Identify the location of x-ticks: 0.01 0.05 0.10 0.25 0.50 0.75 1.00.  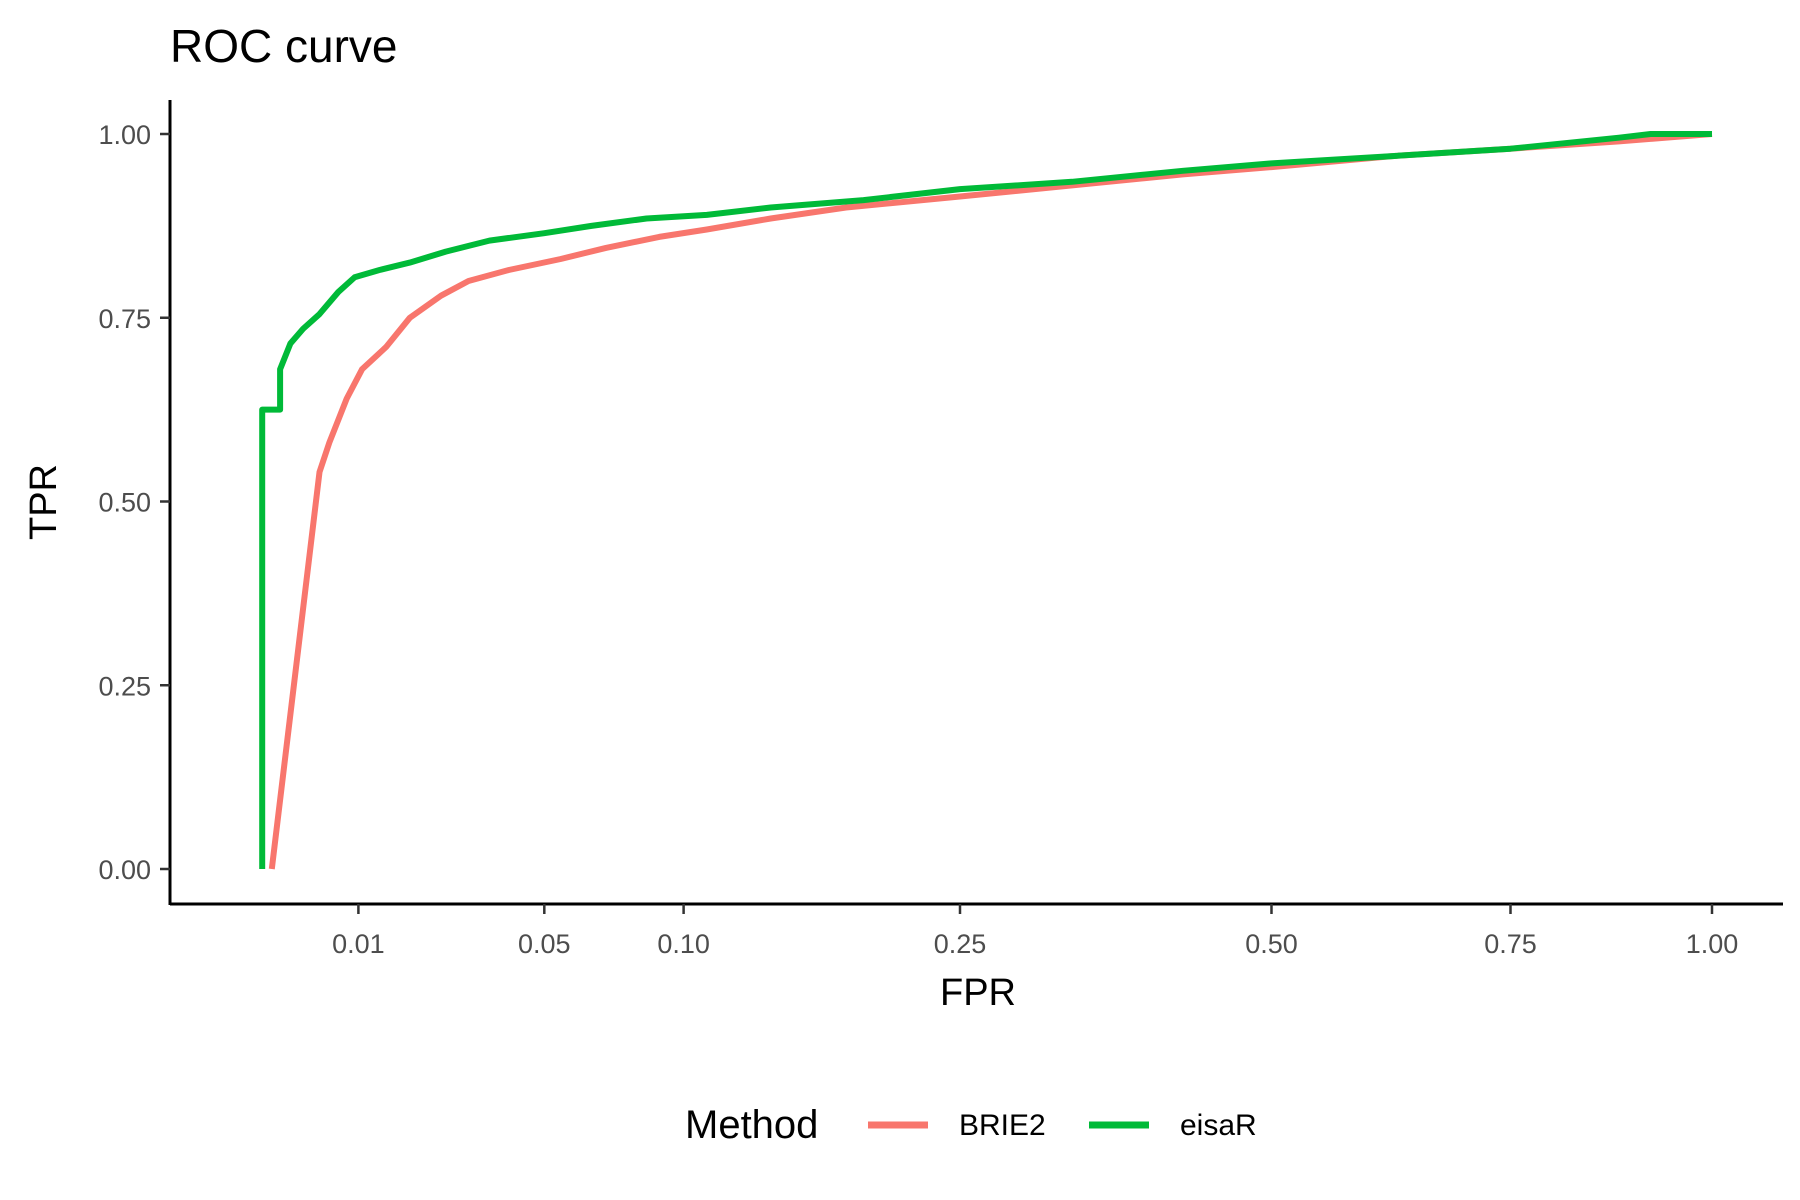
(1035, 931).